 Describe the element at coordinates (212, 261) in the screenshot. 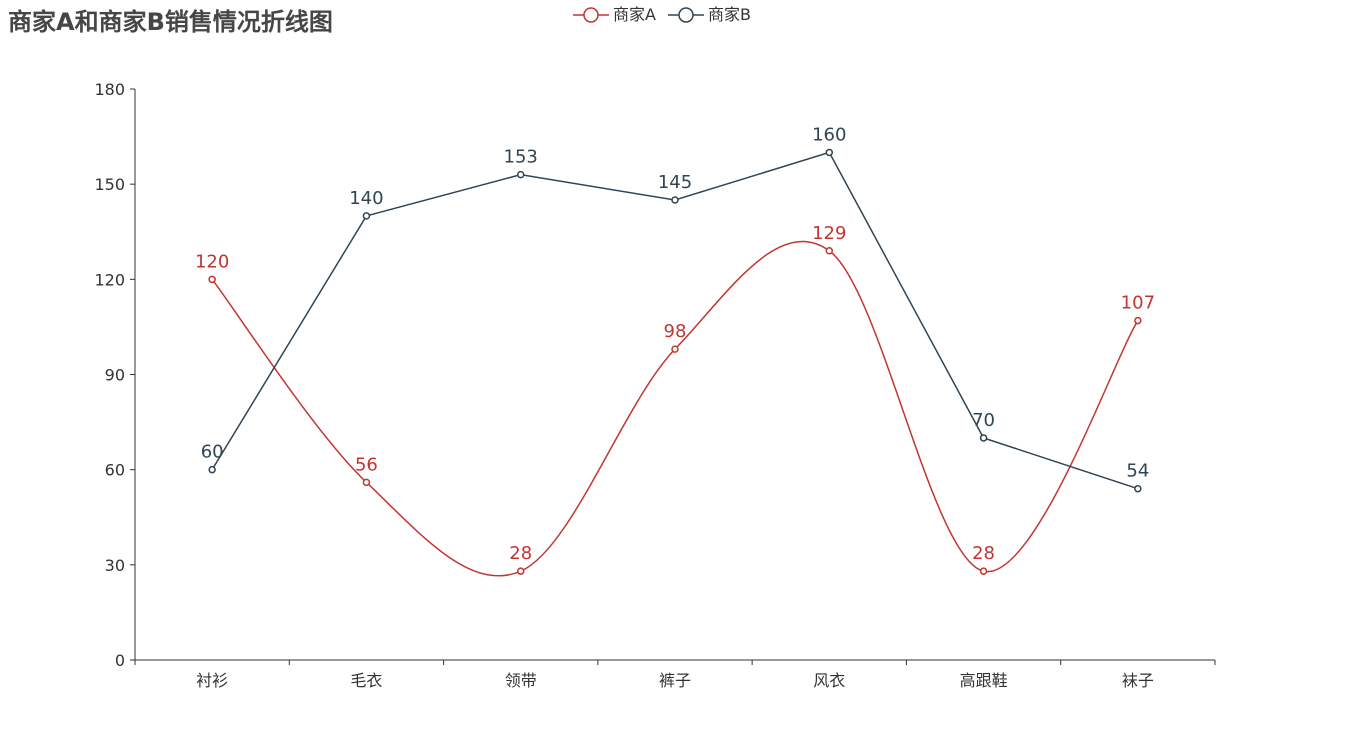

I see `data-label-series-a: 120` at that location.